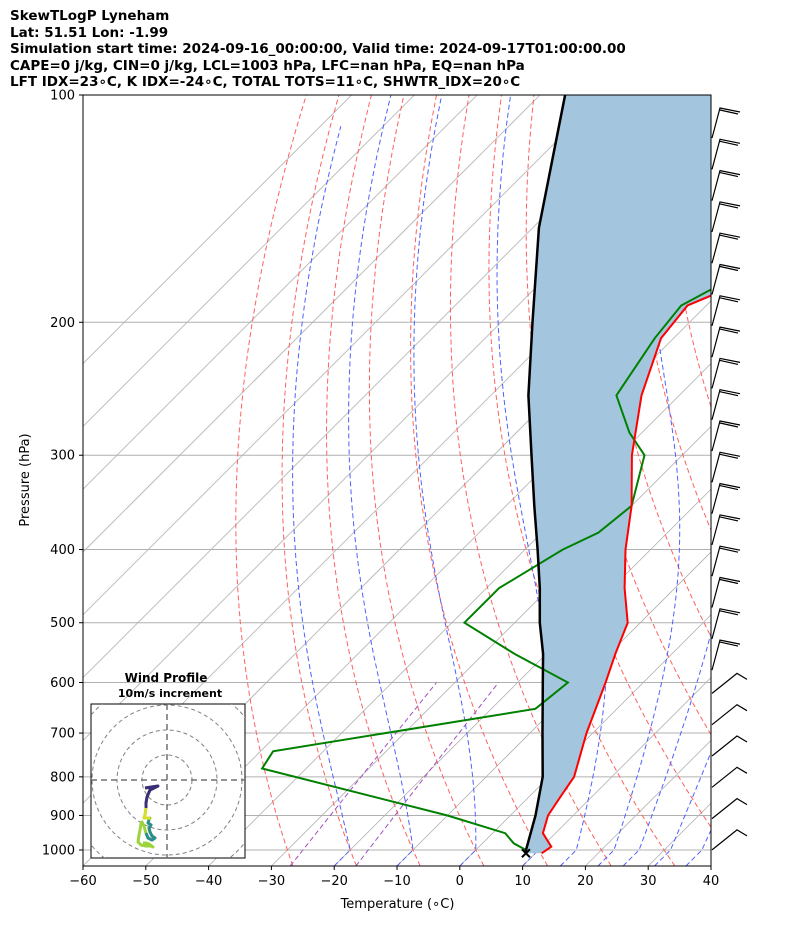 The width and height of the screenshot is (794, 937). I want to click on parcel-line, so click(545, 474).